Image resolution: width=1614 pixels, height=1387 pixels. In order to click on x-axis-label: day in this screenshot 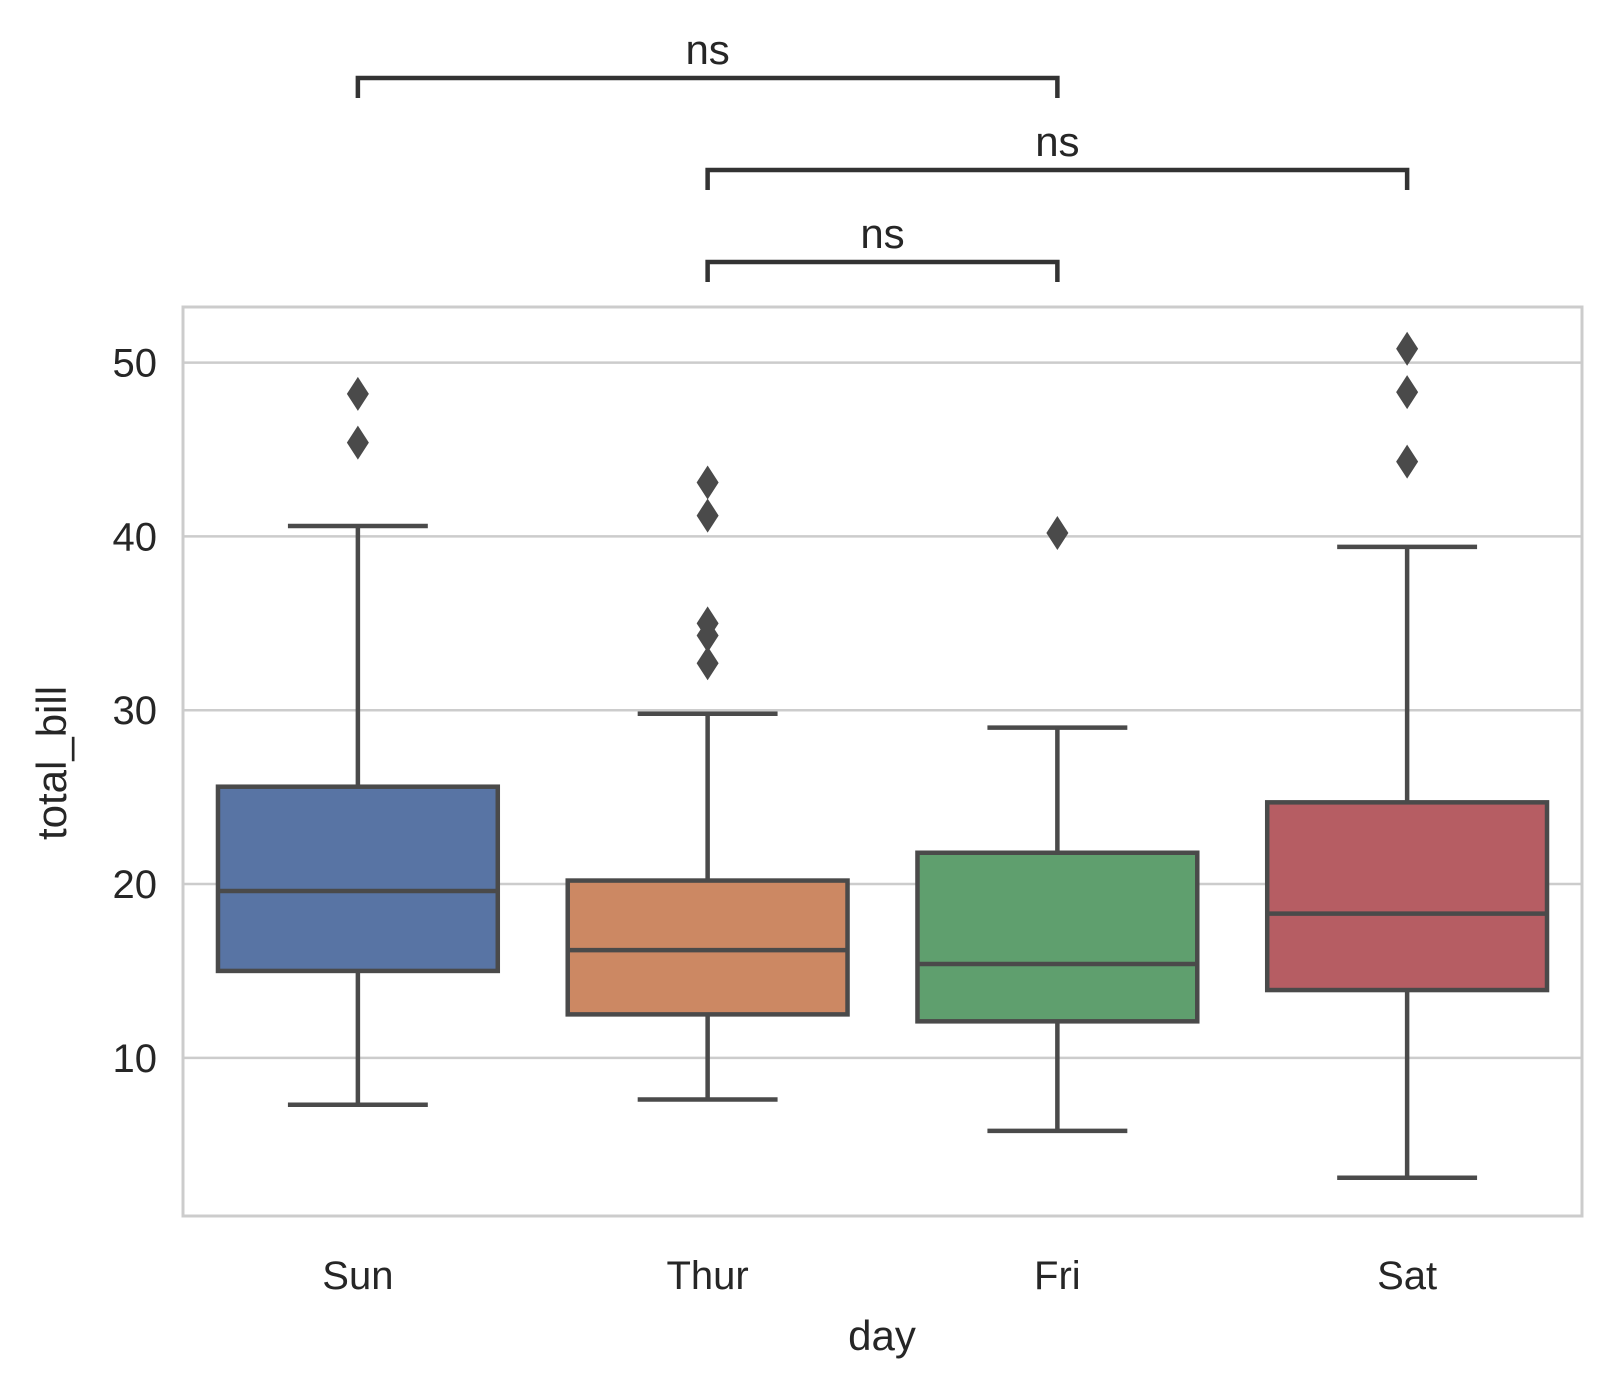, I will do `click(882, 1335)`.